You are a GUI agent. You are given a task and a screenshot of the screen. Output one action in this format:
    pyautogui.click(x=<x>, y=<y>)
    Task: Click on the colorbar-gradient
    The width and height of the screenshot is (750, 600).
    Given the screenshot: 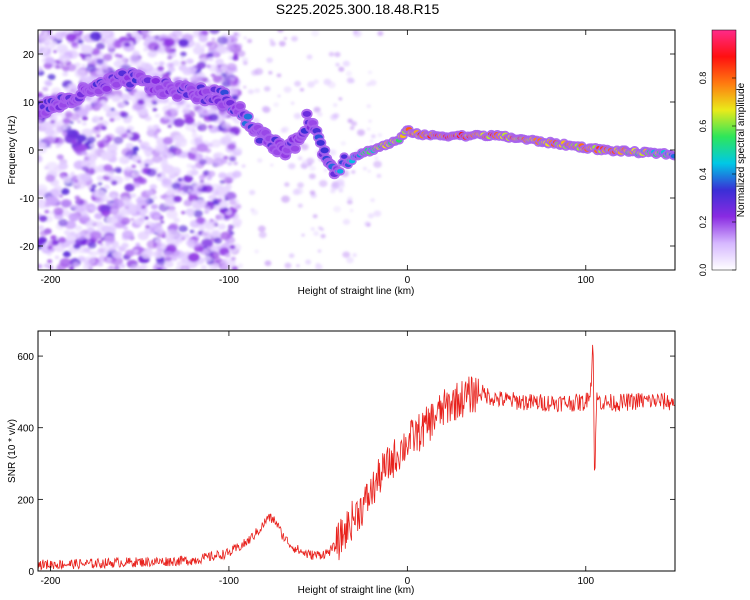 What is the action you would take?
    pyautogui.click(x=724, y=150)
    